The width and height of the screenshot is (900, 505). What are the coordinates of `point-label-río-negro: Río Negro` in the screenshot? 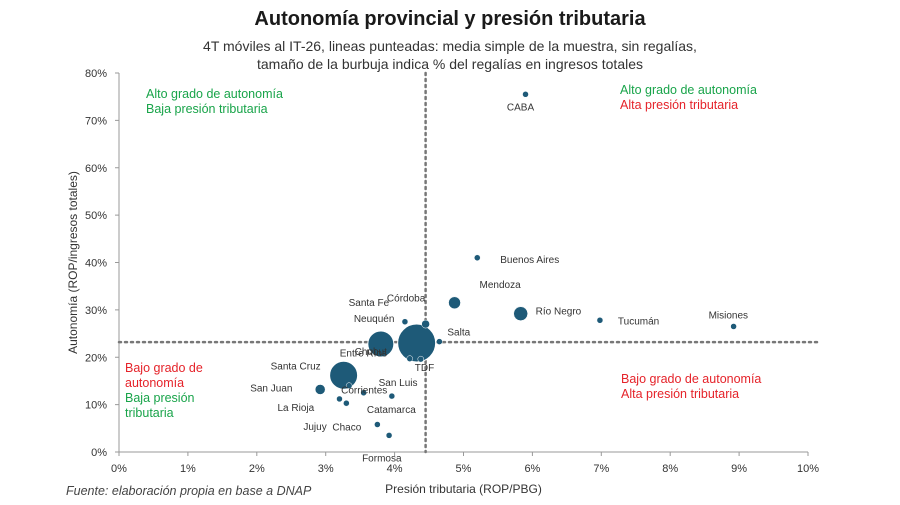 It's located at (559, 312).